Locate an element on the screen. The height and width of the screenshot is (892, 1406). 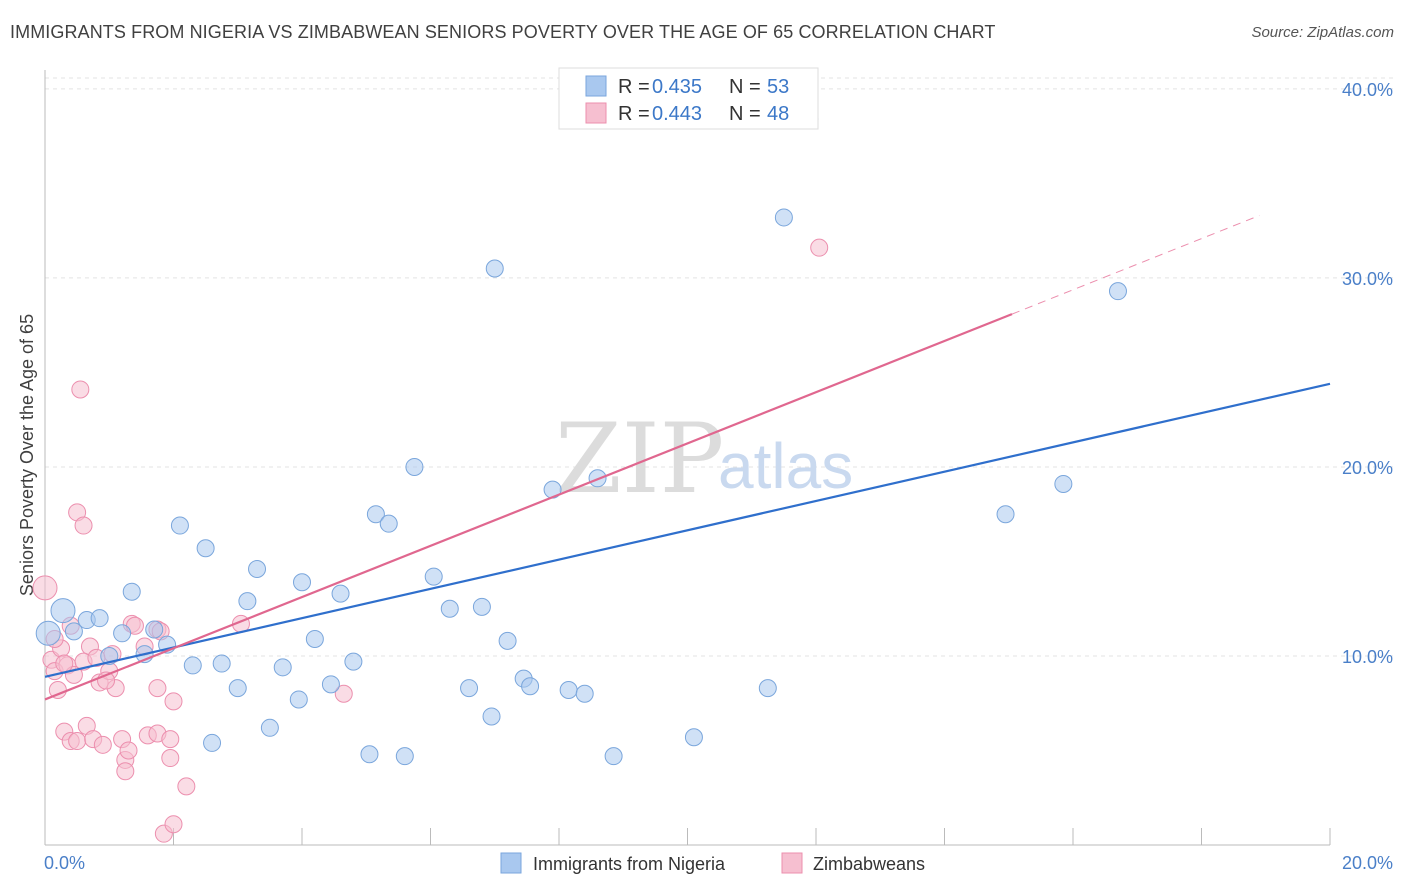
legend-r-value: 0.435 is located at coordinates (677, 87).